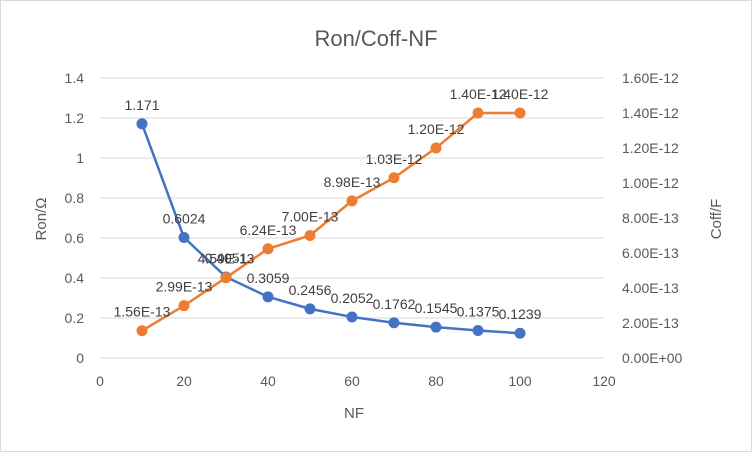  Describe the element at coordinates (478, 312) in the screenshot. I see `data-label: 0.1375` at that location.